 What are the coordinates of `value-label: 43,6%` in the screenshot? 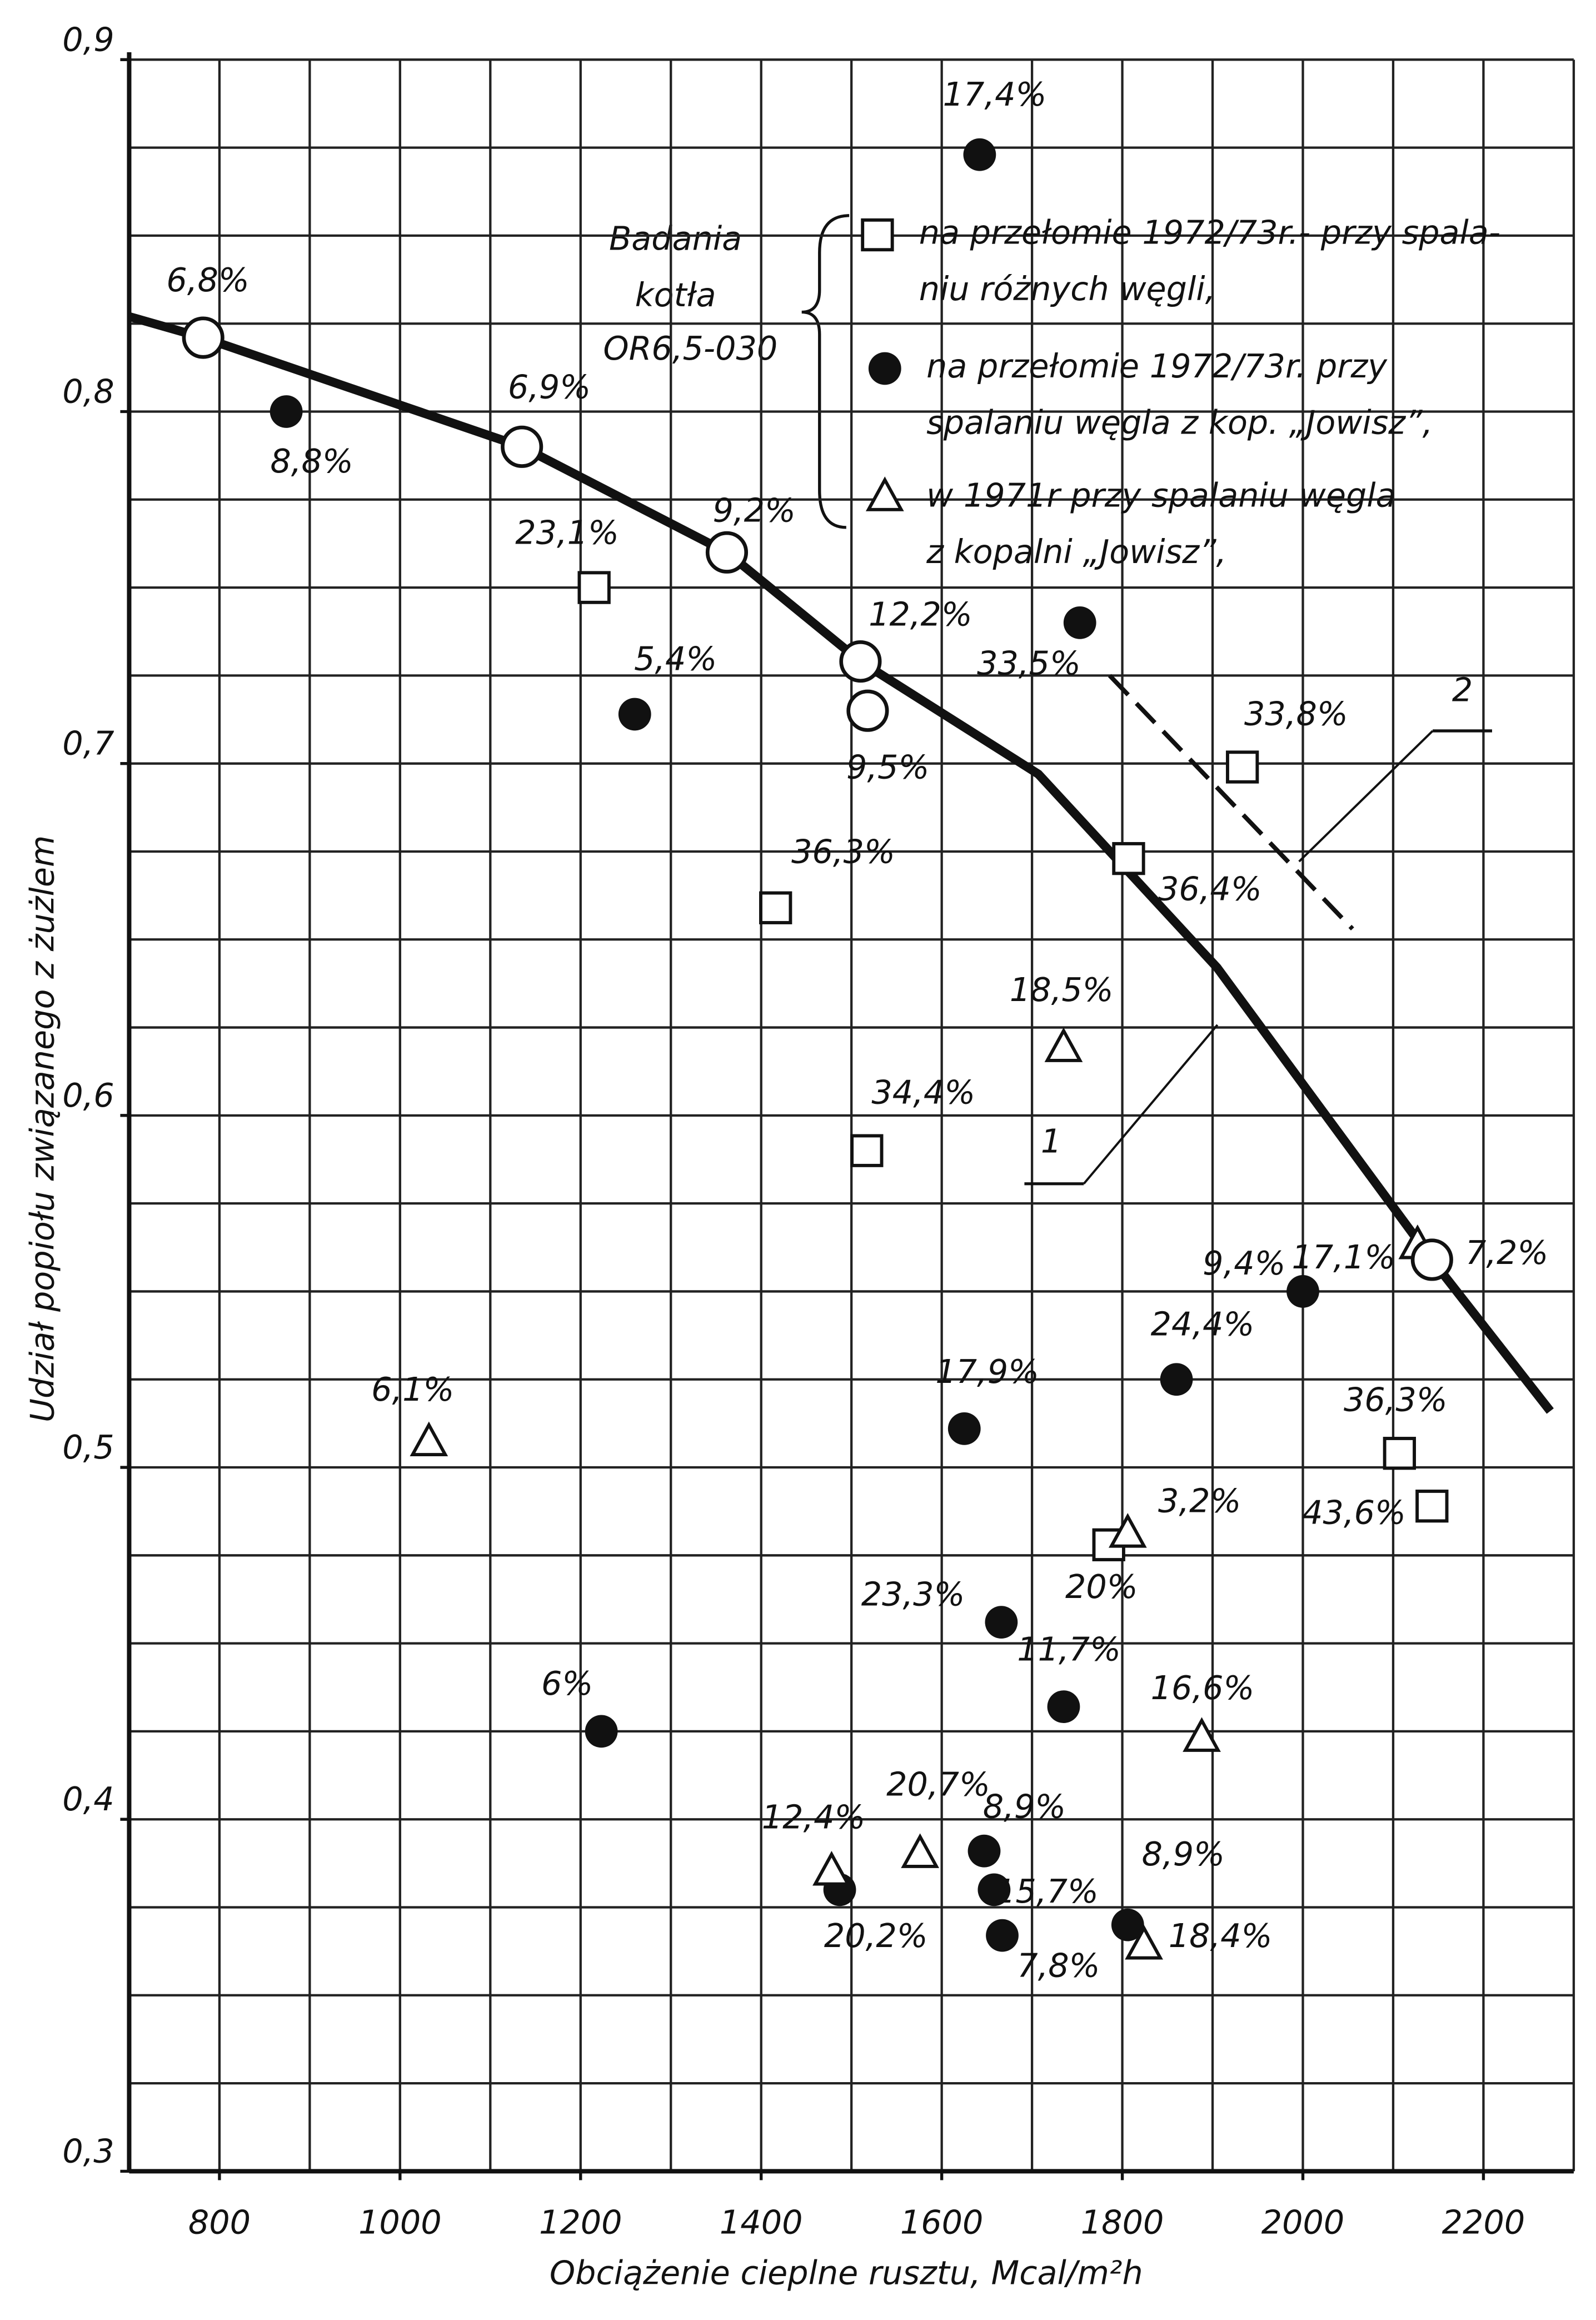 It's located at (1354, 1513).